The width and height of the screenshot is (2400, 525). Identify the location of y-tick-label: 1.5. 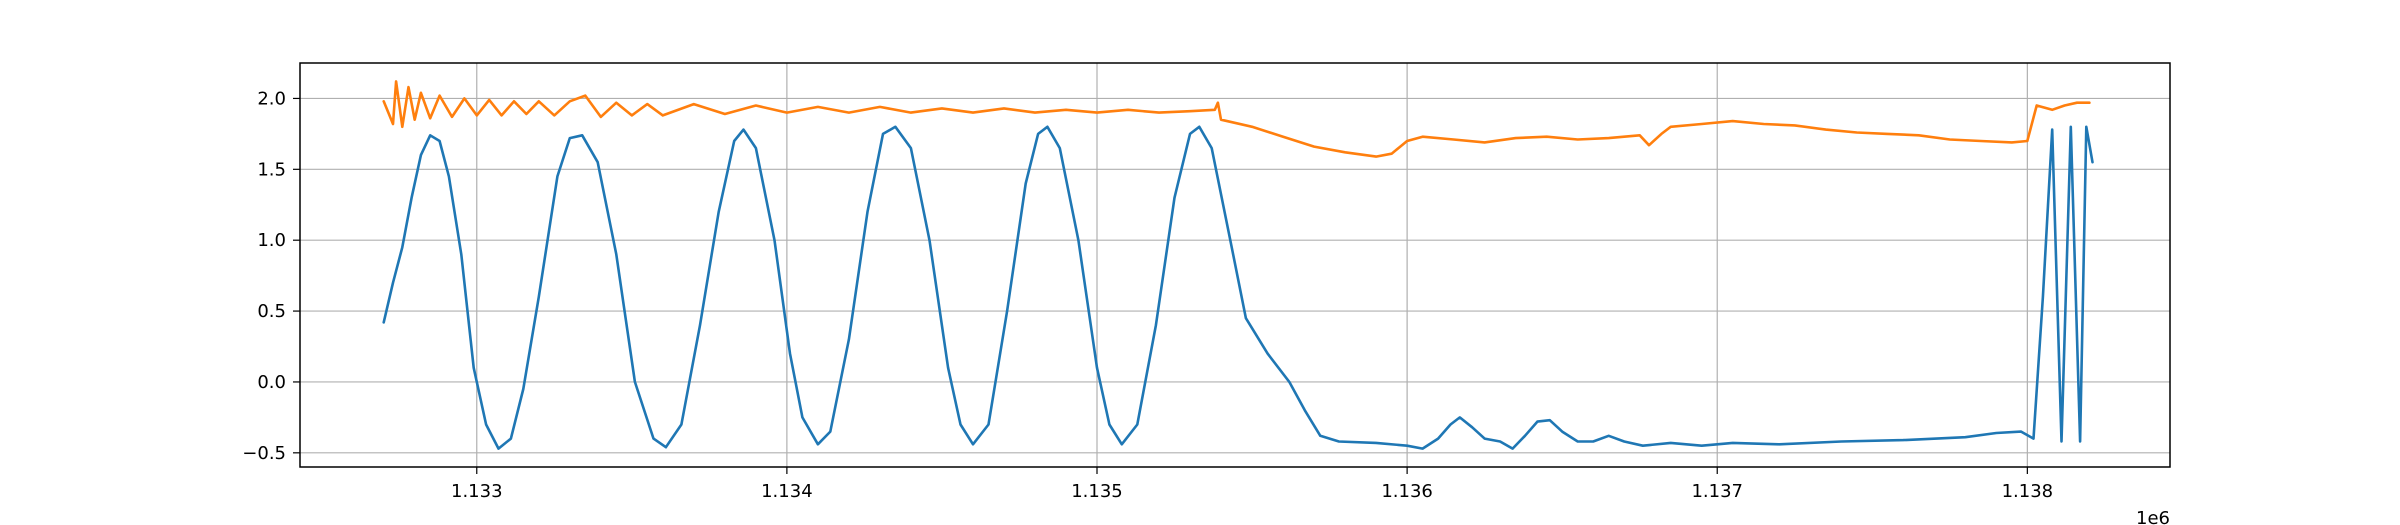
(271, 169).